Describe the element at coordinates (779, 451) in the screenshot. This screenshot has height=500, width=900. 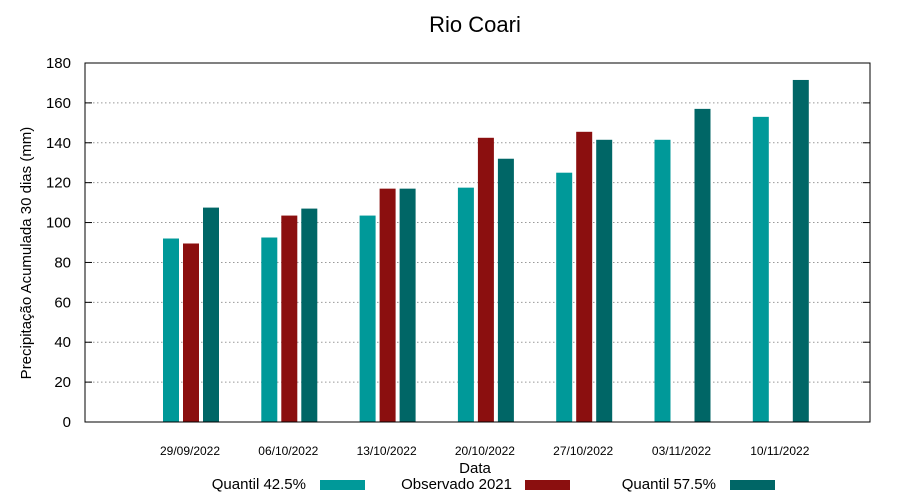
I see `x-tick-label: 10/11/2022` at that location.